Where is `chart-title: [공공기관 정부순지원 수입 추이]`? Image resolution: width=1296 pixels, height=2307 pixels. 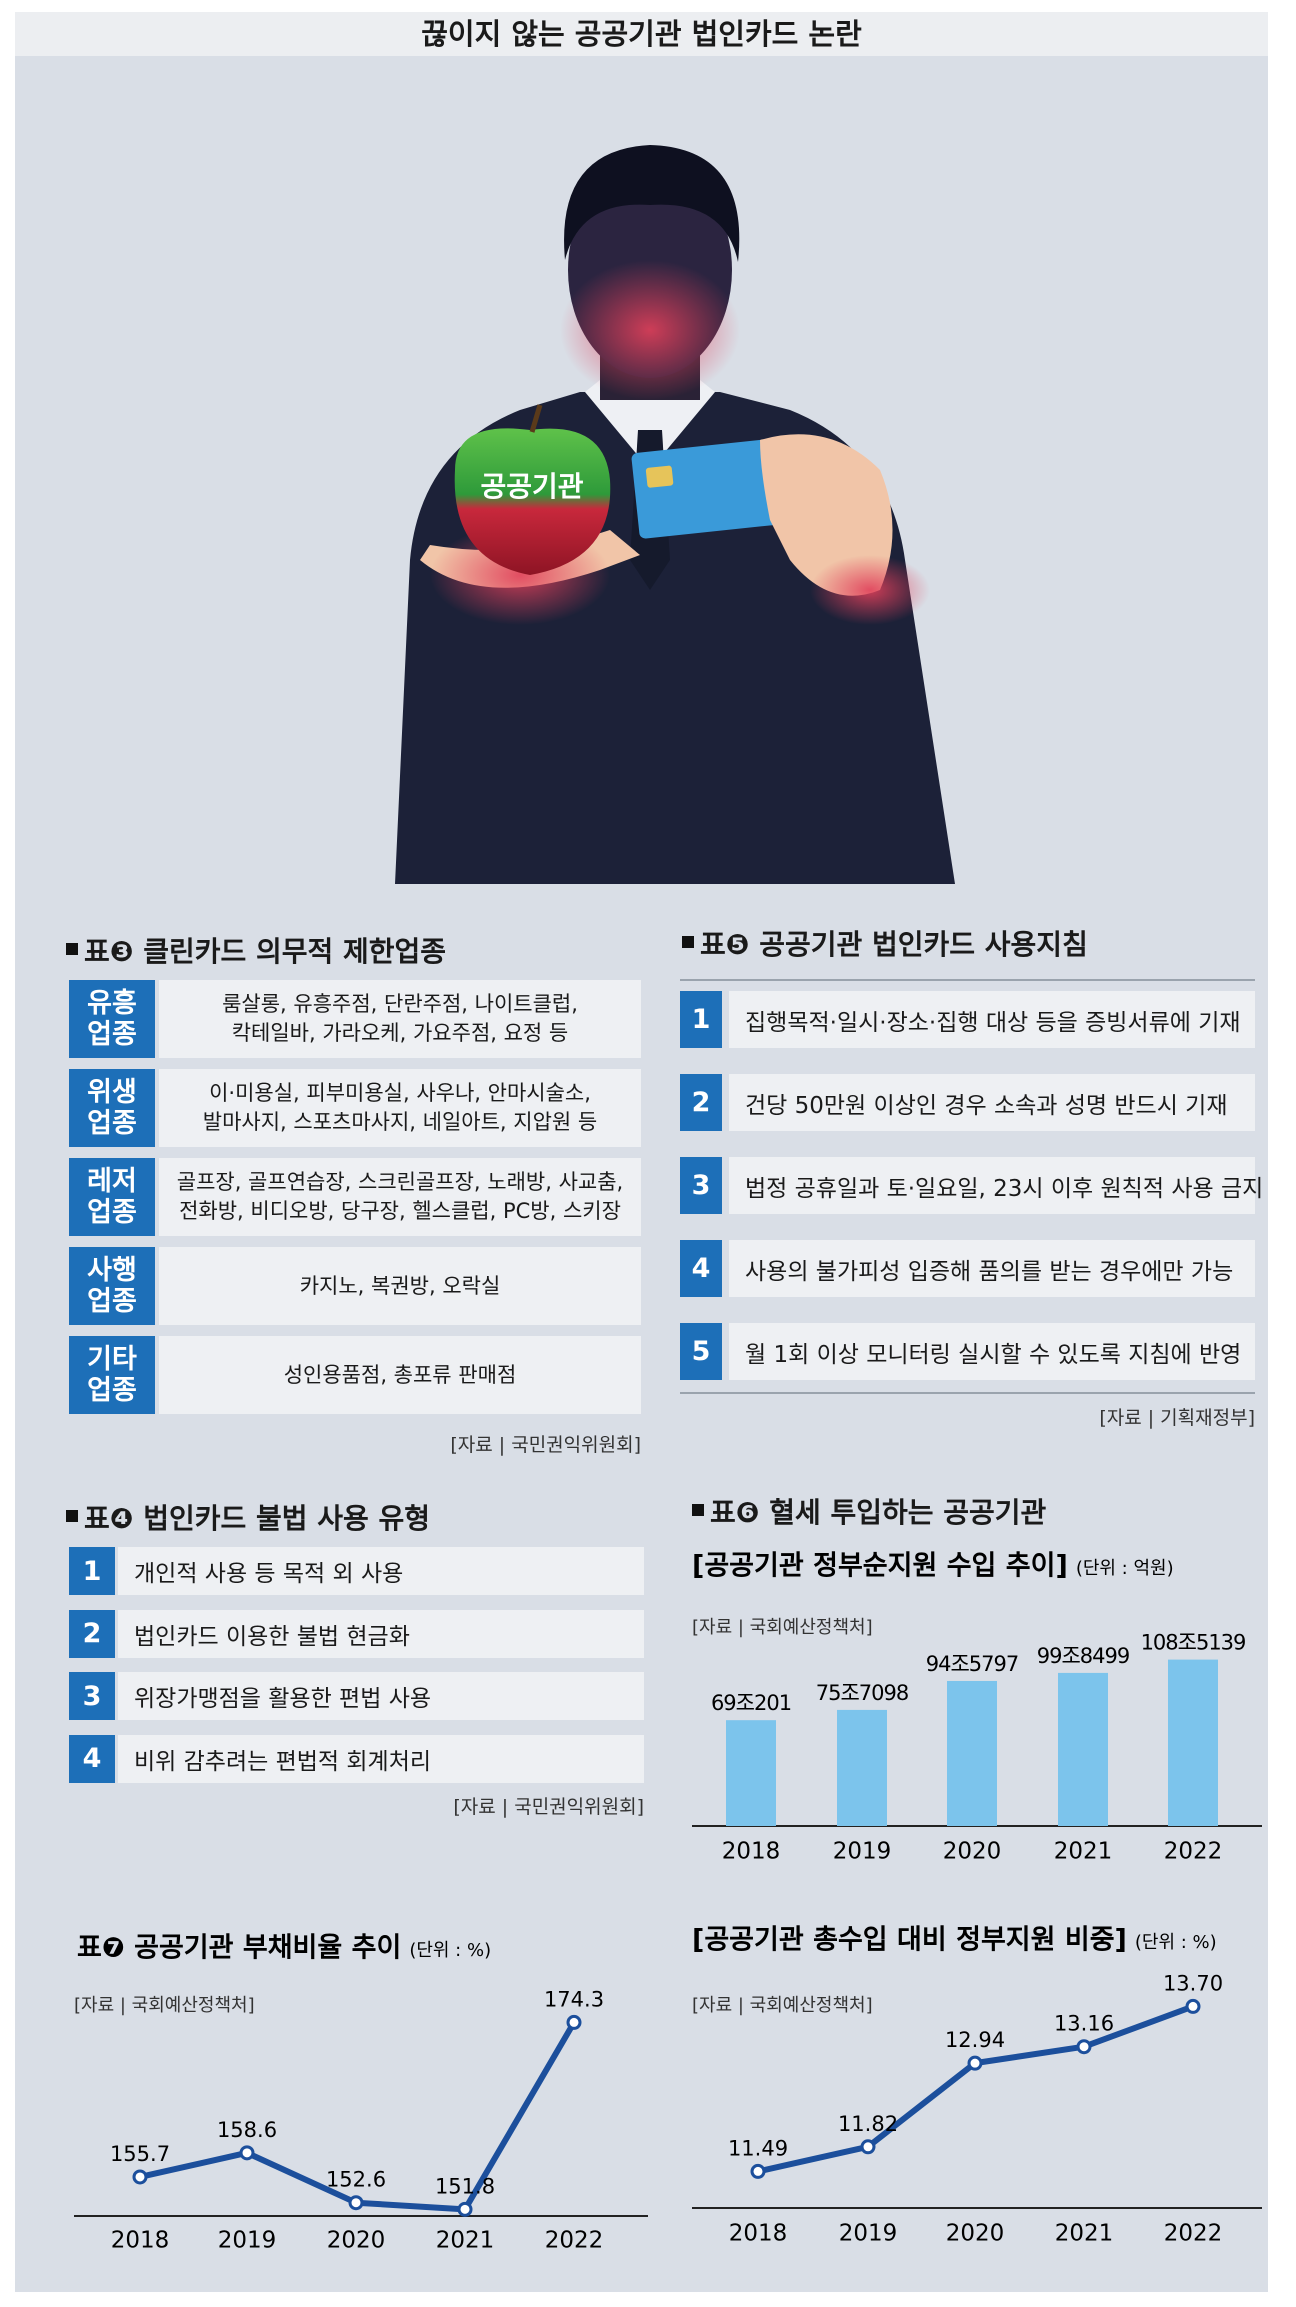
chart-title: [공공기관 정부순지원 수입 추이] is located at coordinates (880, 1566).